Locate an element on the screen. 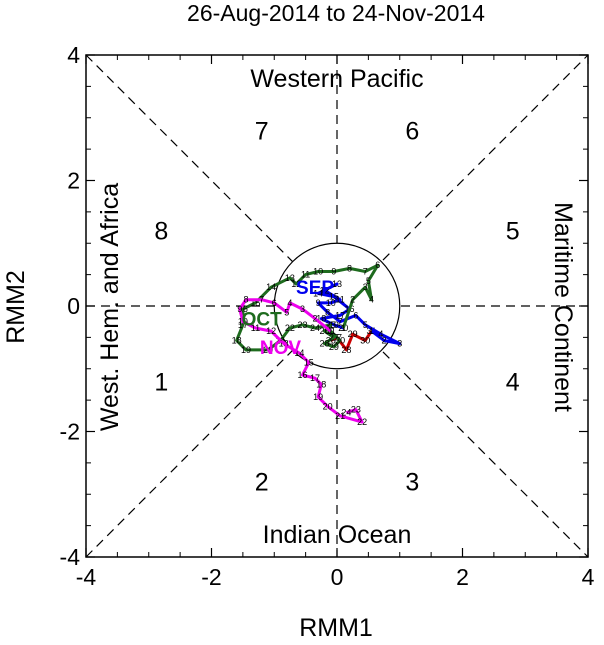 This screenshot has width=604, height=645. day-label: 25 is located at coordinates (331, 325).